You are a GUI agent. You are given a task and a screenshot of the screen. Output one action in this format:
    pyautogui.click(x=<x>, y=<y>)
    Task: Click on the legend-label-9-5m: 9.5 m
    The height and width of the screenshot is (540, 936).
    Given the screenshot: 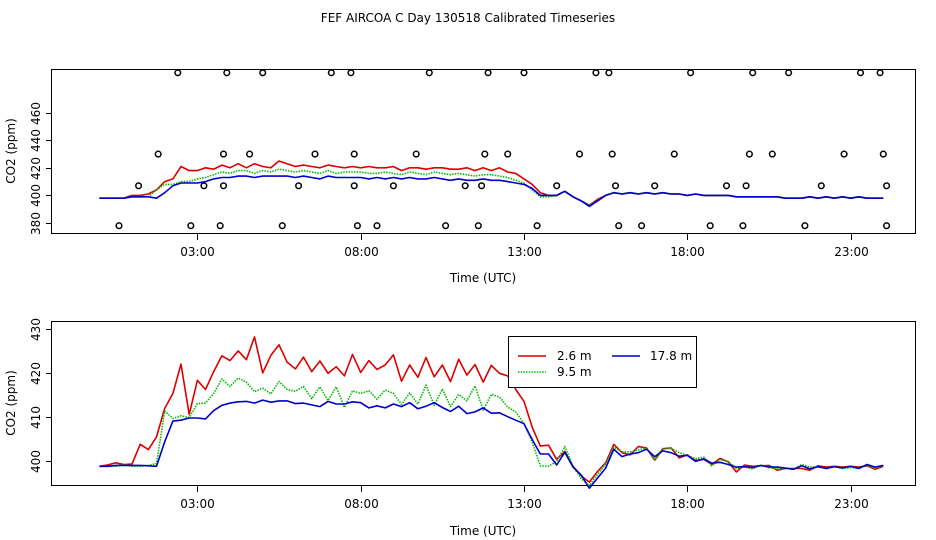 What is the action you would take?
    pyautogui.click(x=574, y=372)
    